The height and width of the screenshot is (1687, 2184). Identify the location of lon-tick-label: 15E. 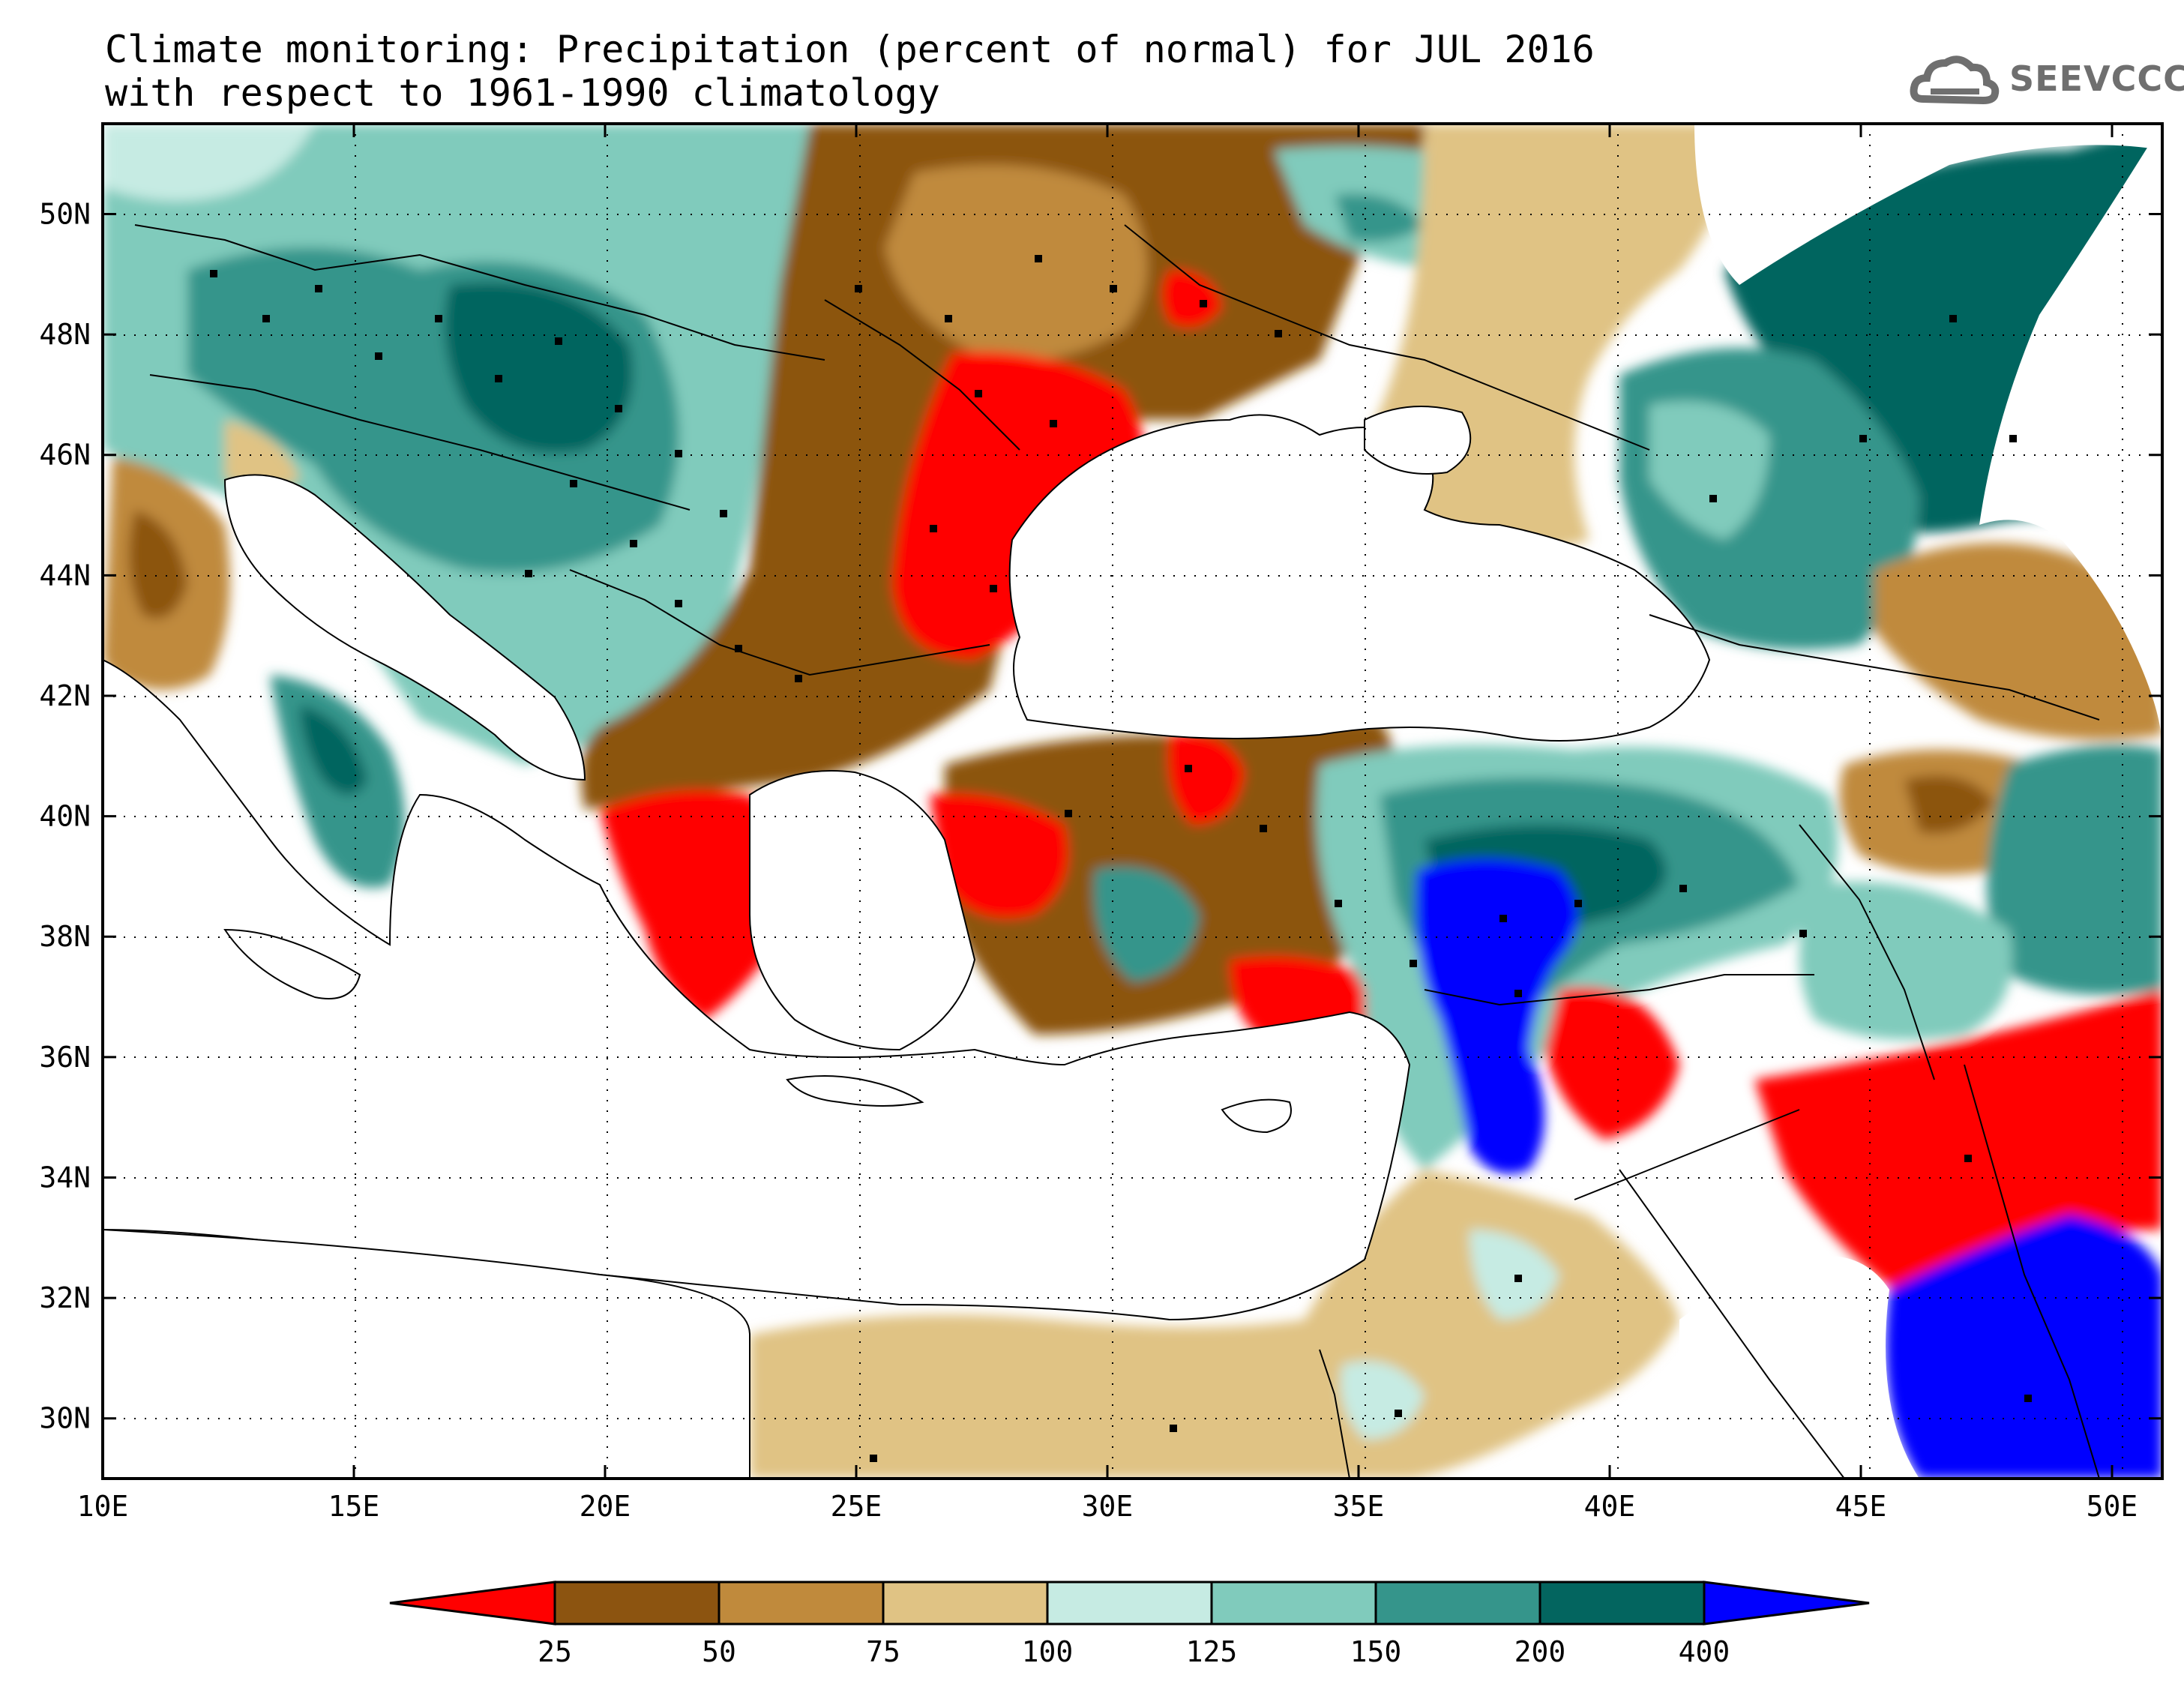
(354, 1506).